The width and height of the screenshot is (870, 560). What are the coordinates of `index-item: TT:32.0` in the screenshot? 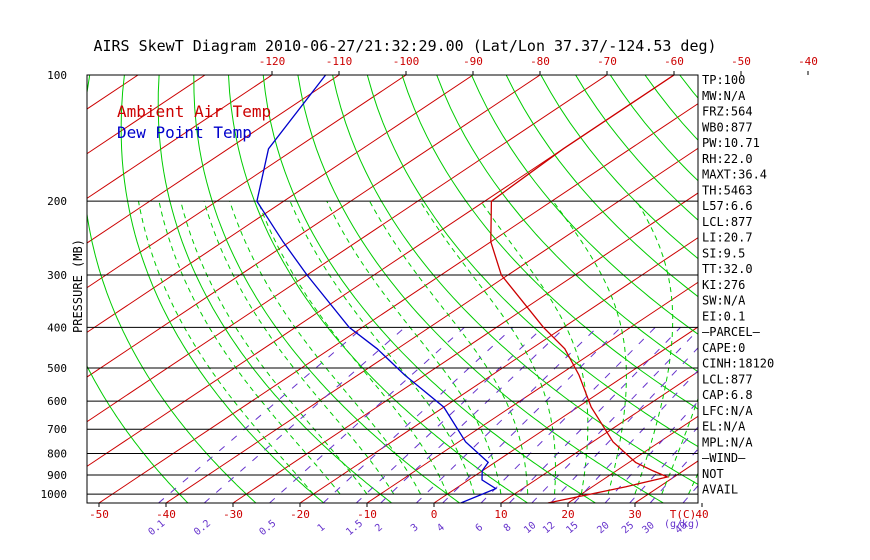 It's located at (727, 269).